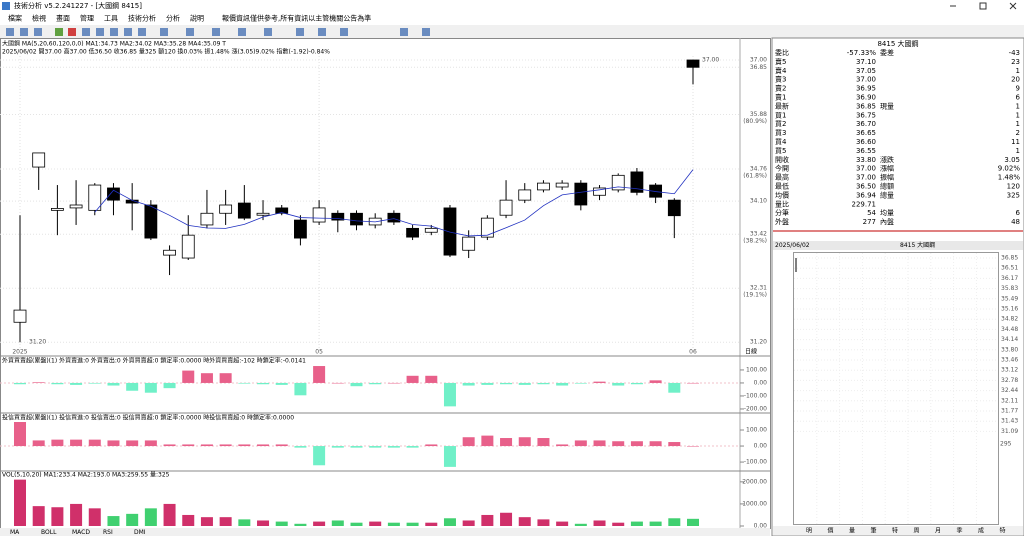 This screenshot has height=536, width=1024. Describe the element at coordinates (173, 18) in the screenshot. I see `menu-item: 分析` at that location.